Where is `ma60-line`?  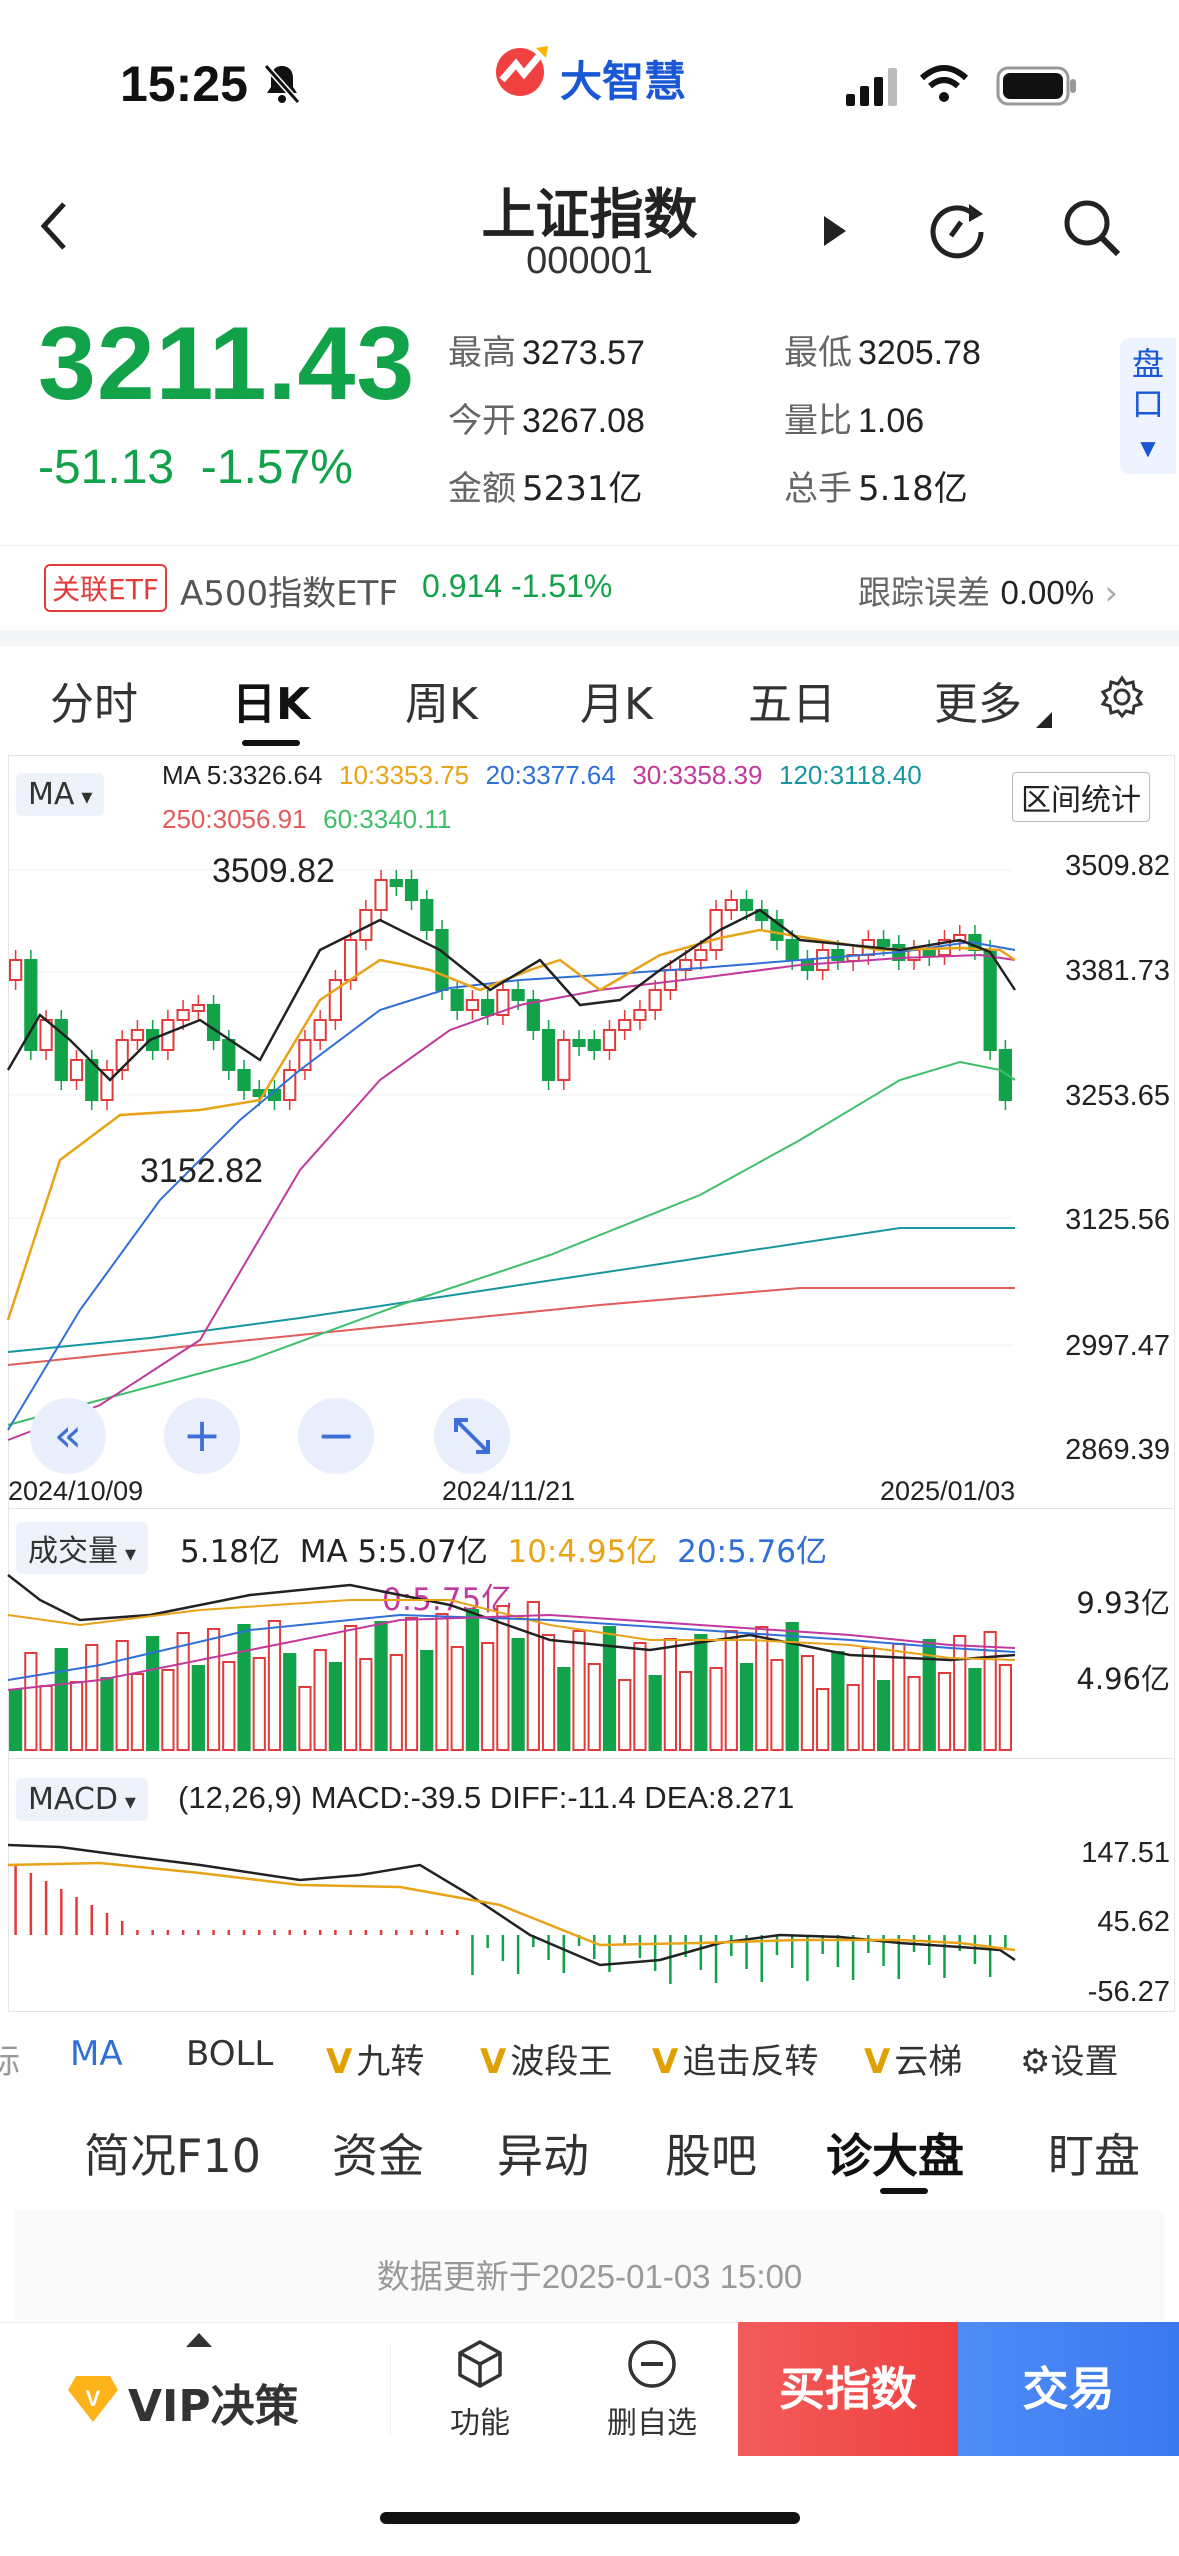 ma60-line is located at coordinates (511, 1243).